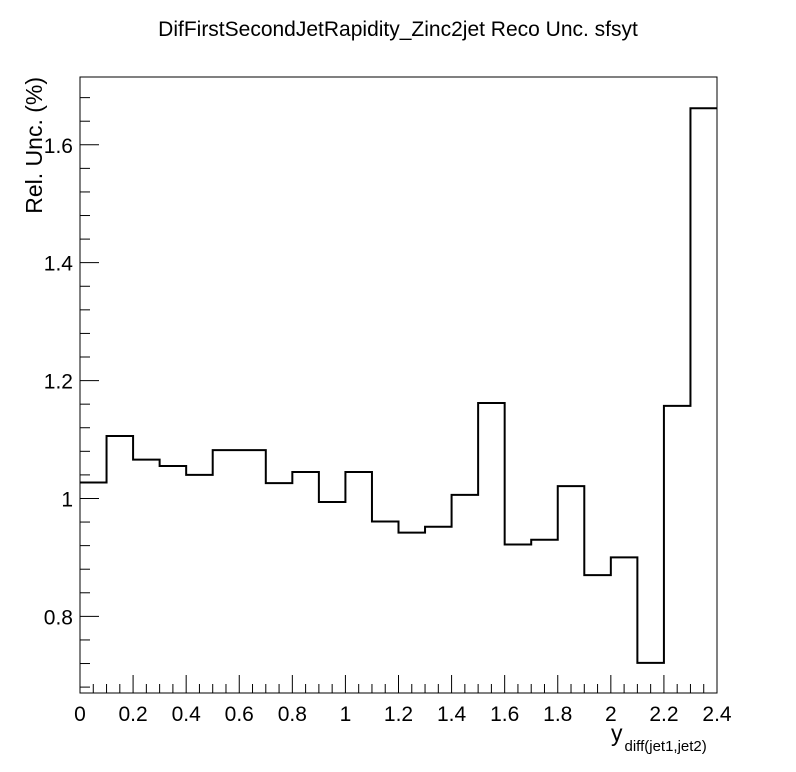 This screenshot has width=796, height=772. I want to click on x-tick-label: 1.4, so click(452, 714).